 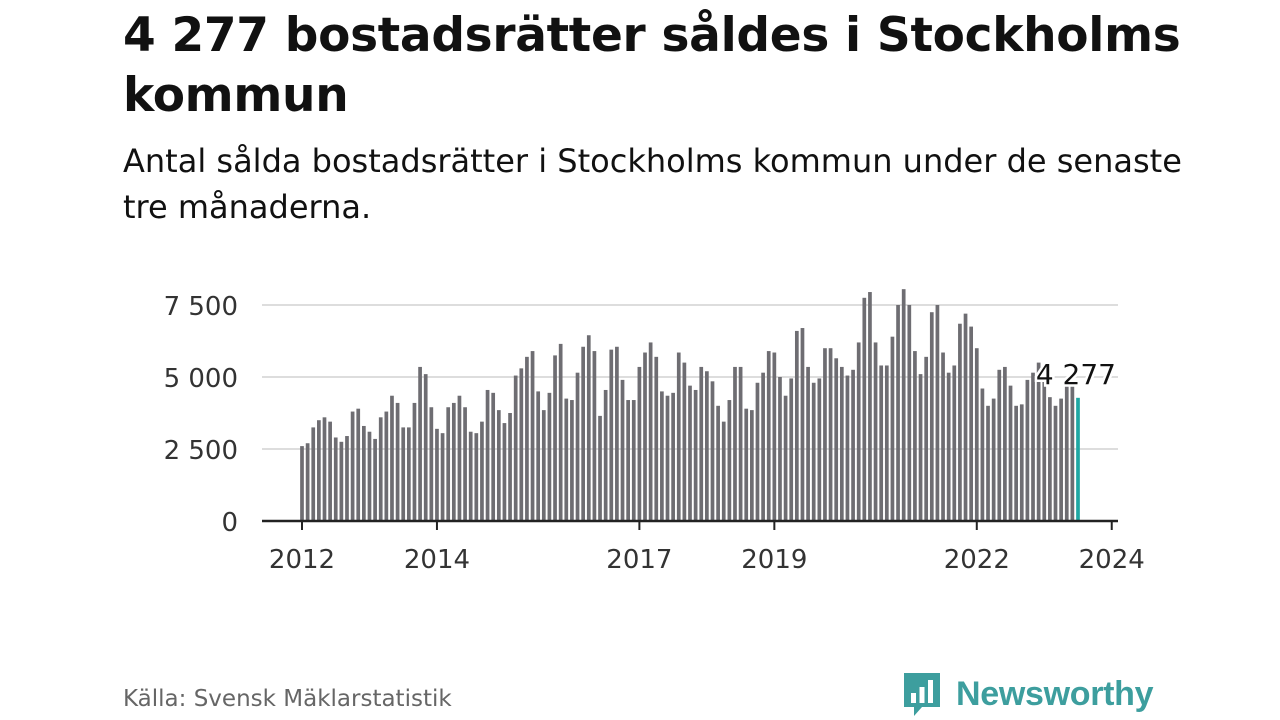 I want to click on y-axis-ticks: 0 2 500 5 000 7 500, so click(x=201, y=415).